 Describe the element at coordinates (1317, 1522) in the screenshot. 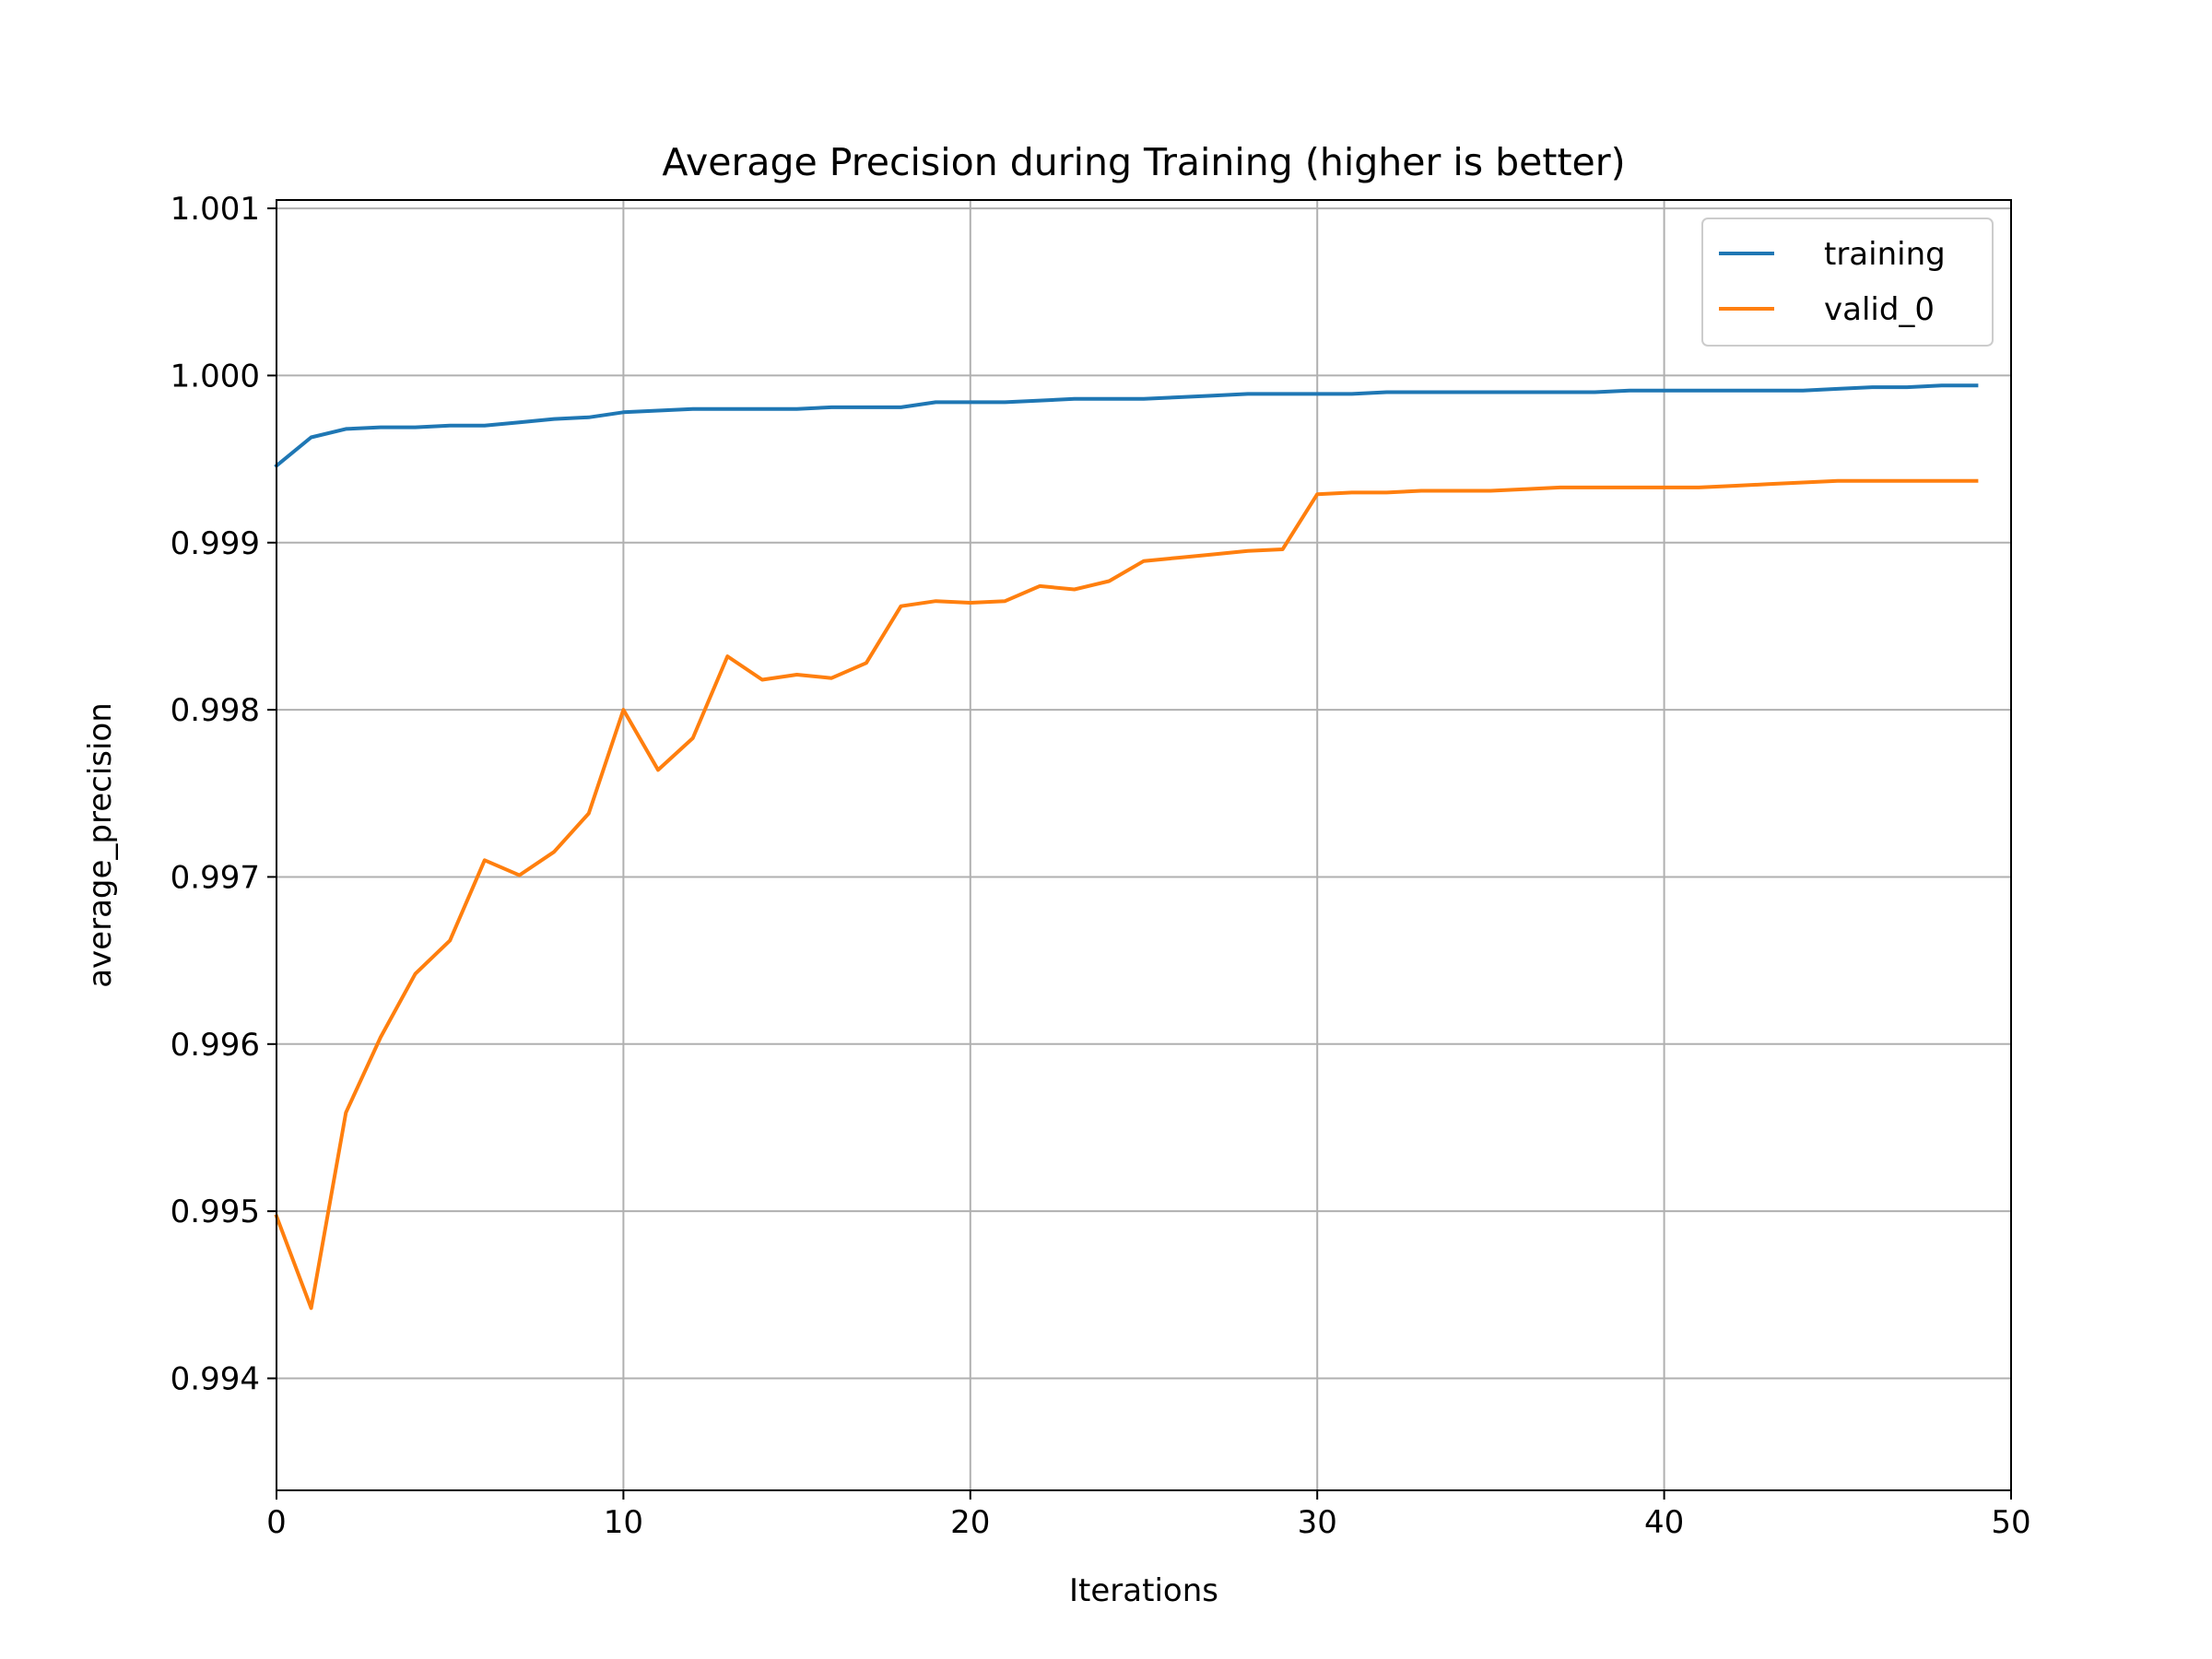

I see `x-tick-label: 30` at that location.